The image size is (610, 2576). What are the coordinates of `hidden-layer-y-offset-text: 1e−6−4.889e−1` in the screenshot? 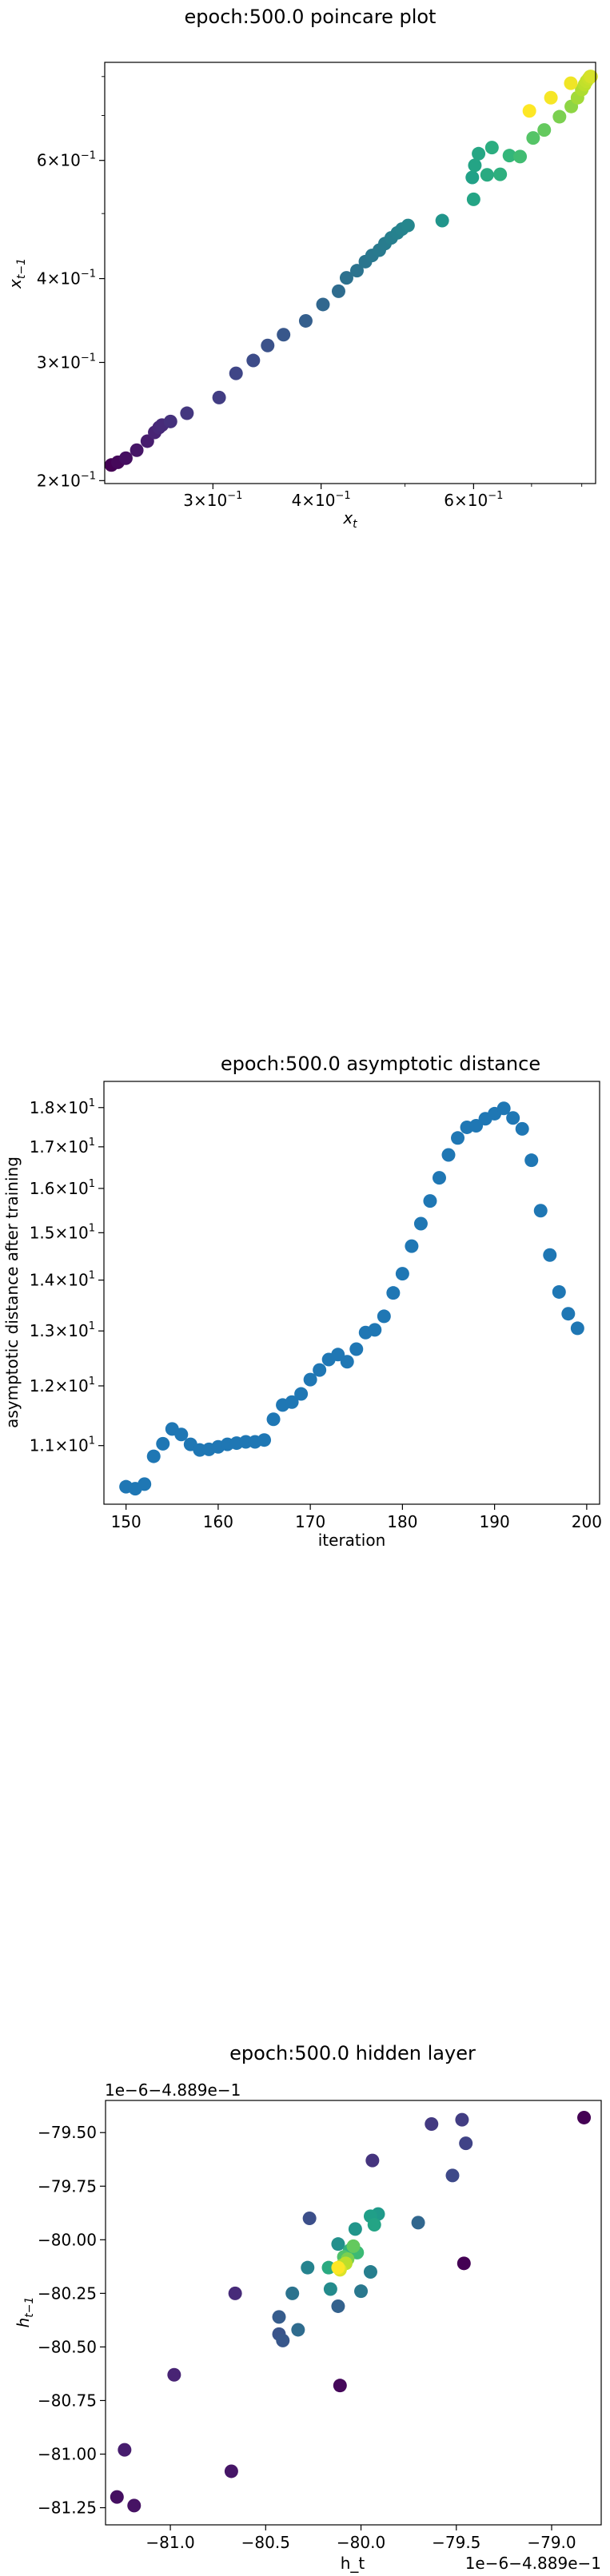 It's located at (173, 2090).